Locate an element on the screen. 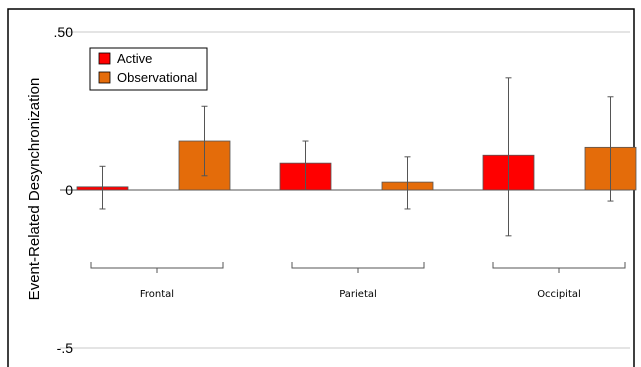 The image size is (641, 367). y-axis-label: Event-Related Desynchronization is located at coordinates (34, 189).